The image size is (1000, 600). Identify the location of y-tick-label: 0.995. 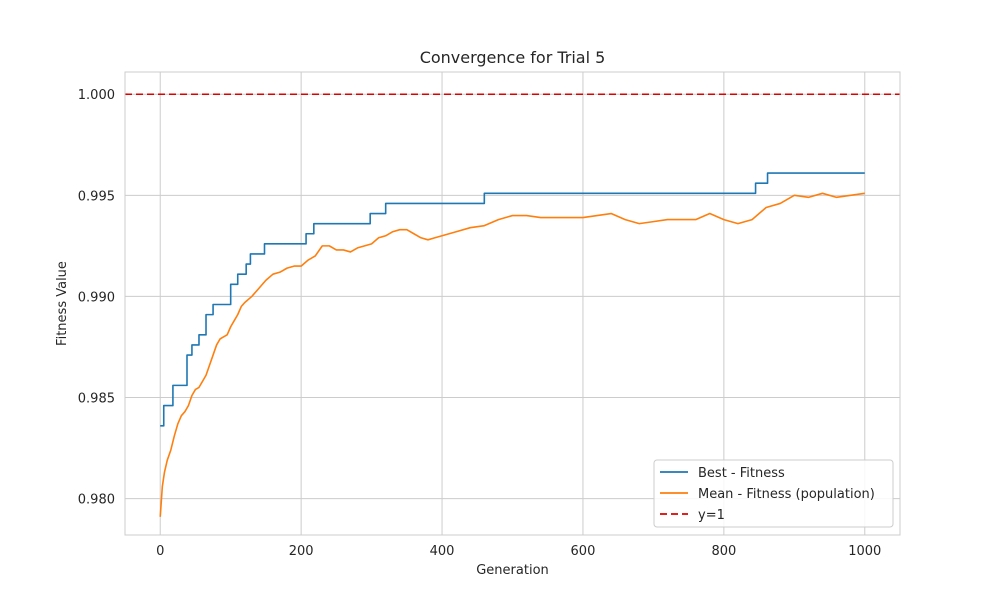
(96, 196).